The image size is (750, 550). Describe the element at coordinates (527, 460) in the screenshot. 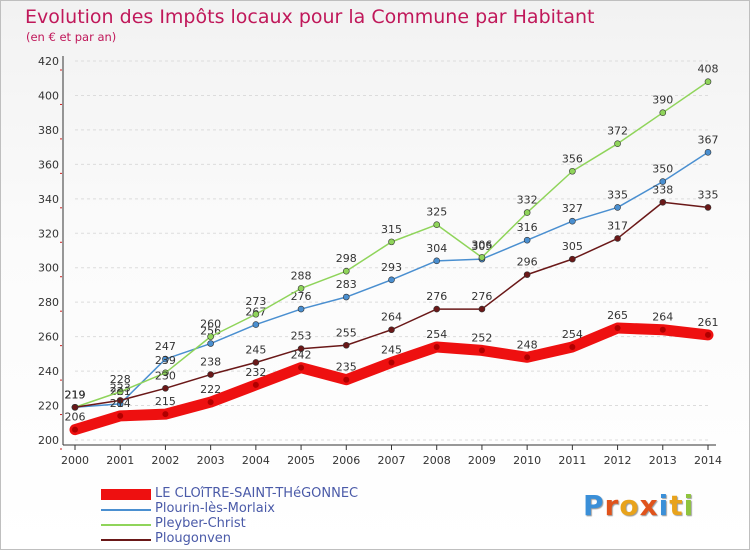

I see `x-tick-label: 2010` at that location.